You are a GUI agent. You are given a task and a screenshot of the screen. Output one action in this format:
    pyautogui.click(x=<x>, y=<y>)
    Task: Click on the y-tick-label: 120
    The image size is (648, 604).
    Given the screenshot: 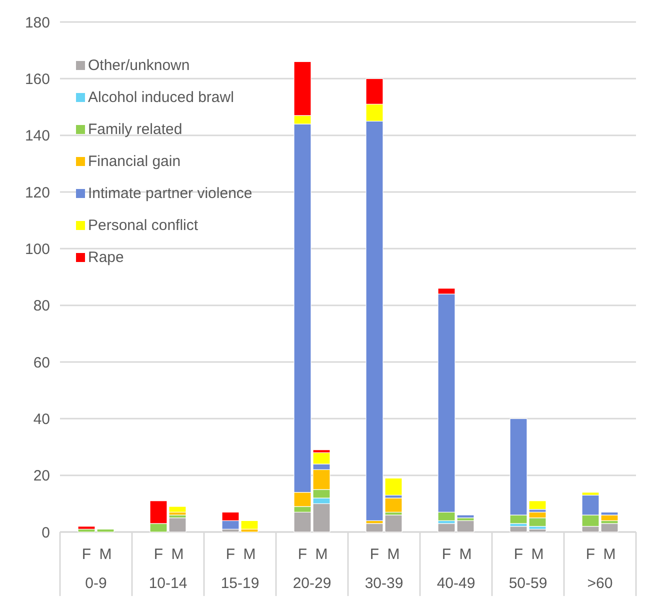 What is the action you would take?
    pyautogui.click(x=37, y=193)
    